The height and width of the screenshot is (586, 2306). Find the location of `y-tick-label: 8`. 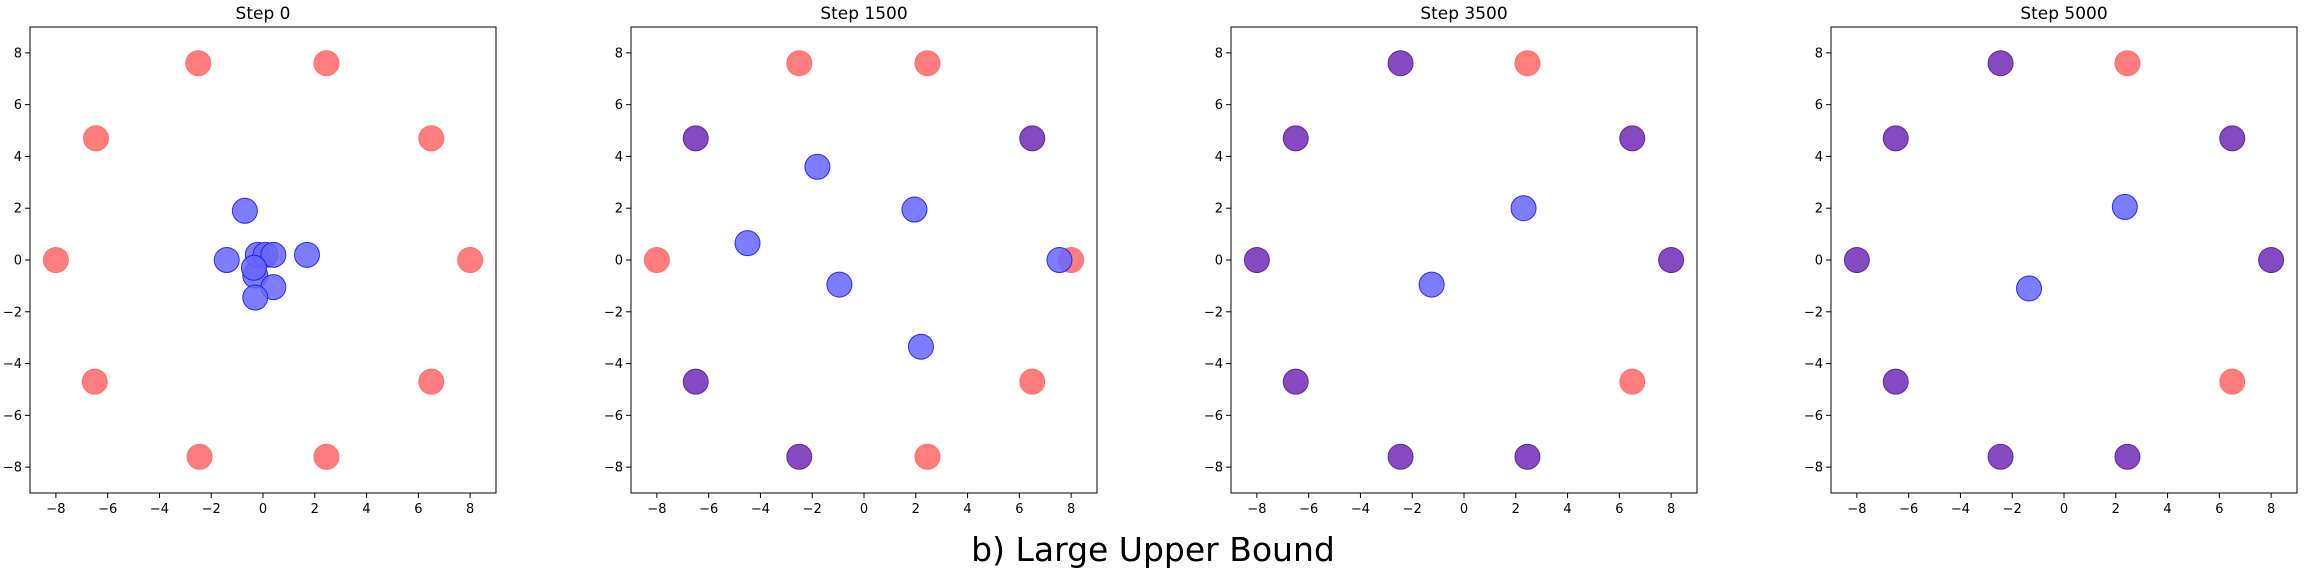

y-tick-label: 8 is located at coordinates (1219, 53).